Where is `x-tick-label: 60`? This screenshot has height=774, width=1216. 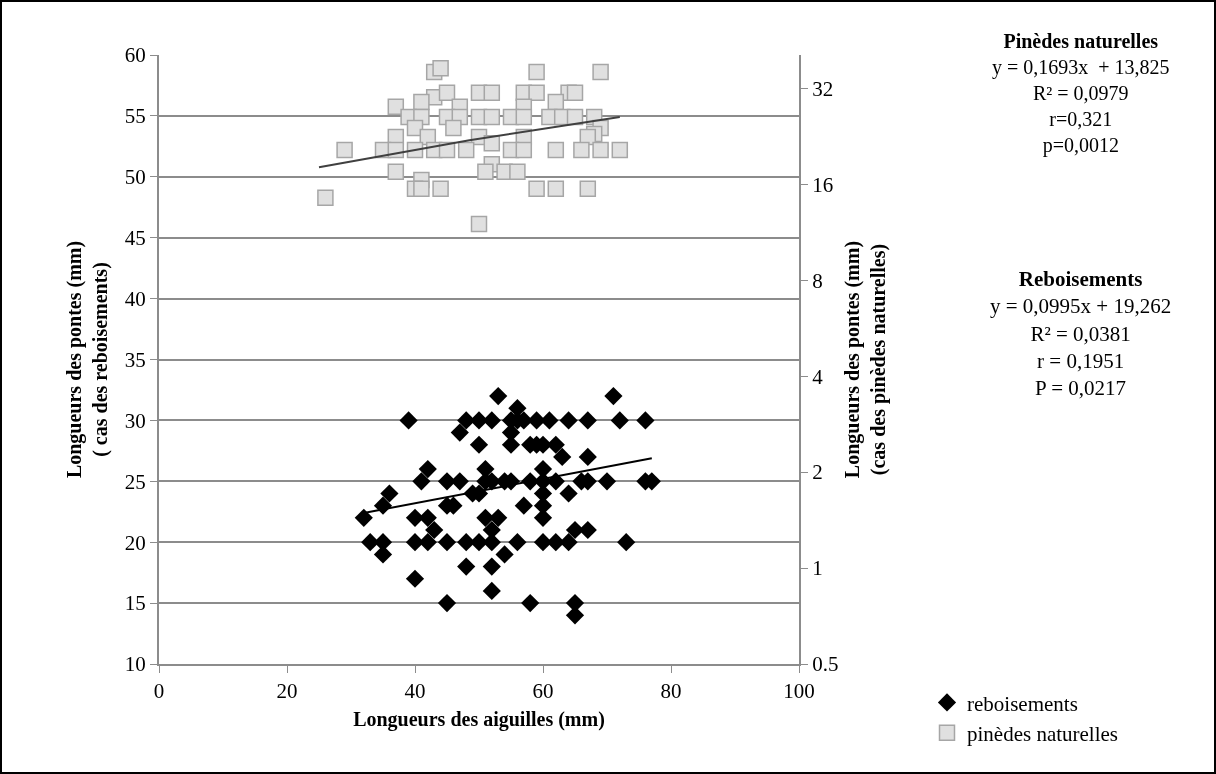
x-tick-label: 60 is located at coordinates (543, 691).